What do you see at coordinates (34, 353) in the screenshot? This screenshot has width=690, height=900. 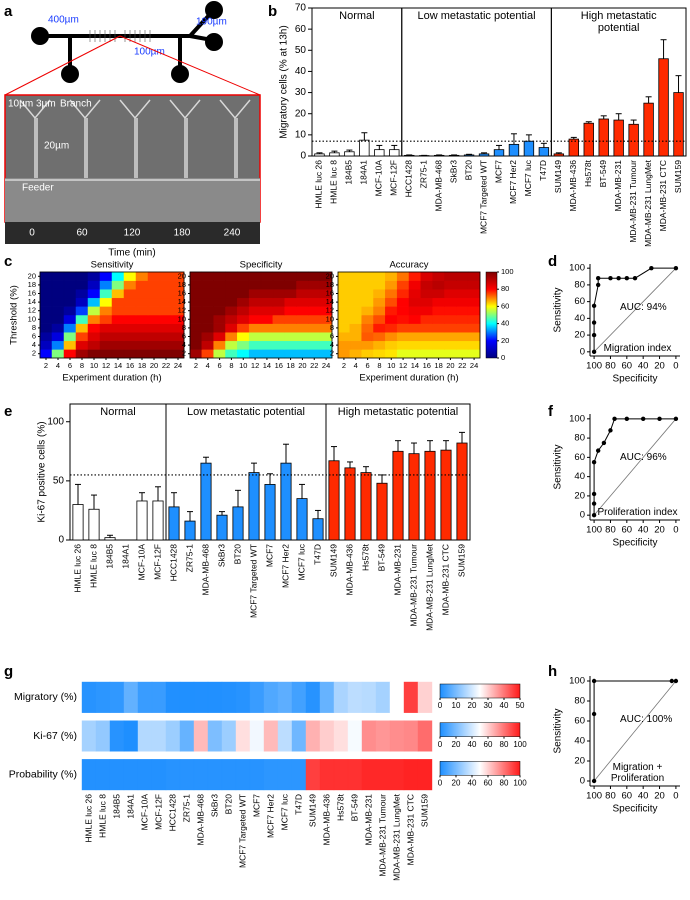 I see `y-tick-label: 2` at bounding box center [34, 353].